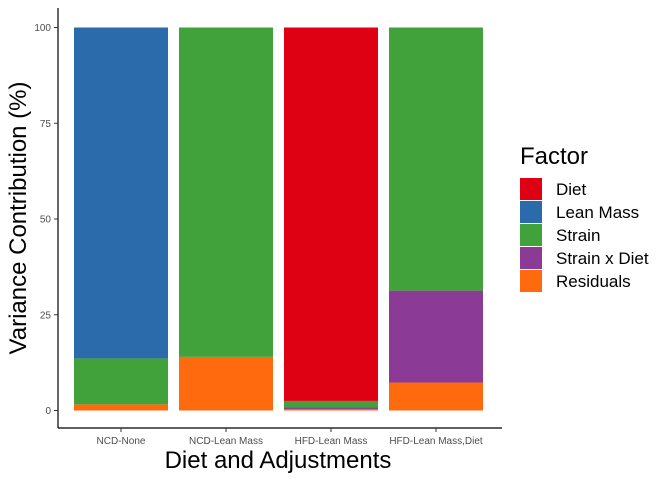  I want to click on legend-label-strain: Strain, so click(578, 235).